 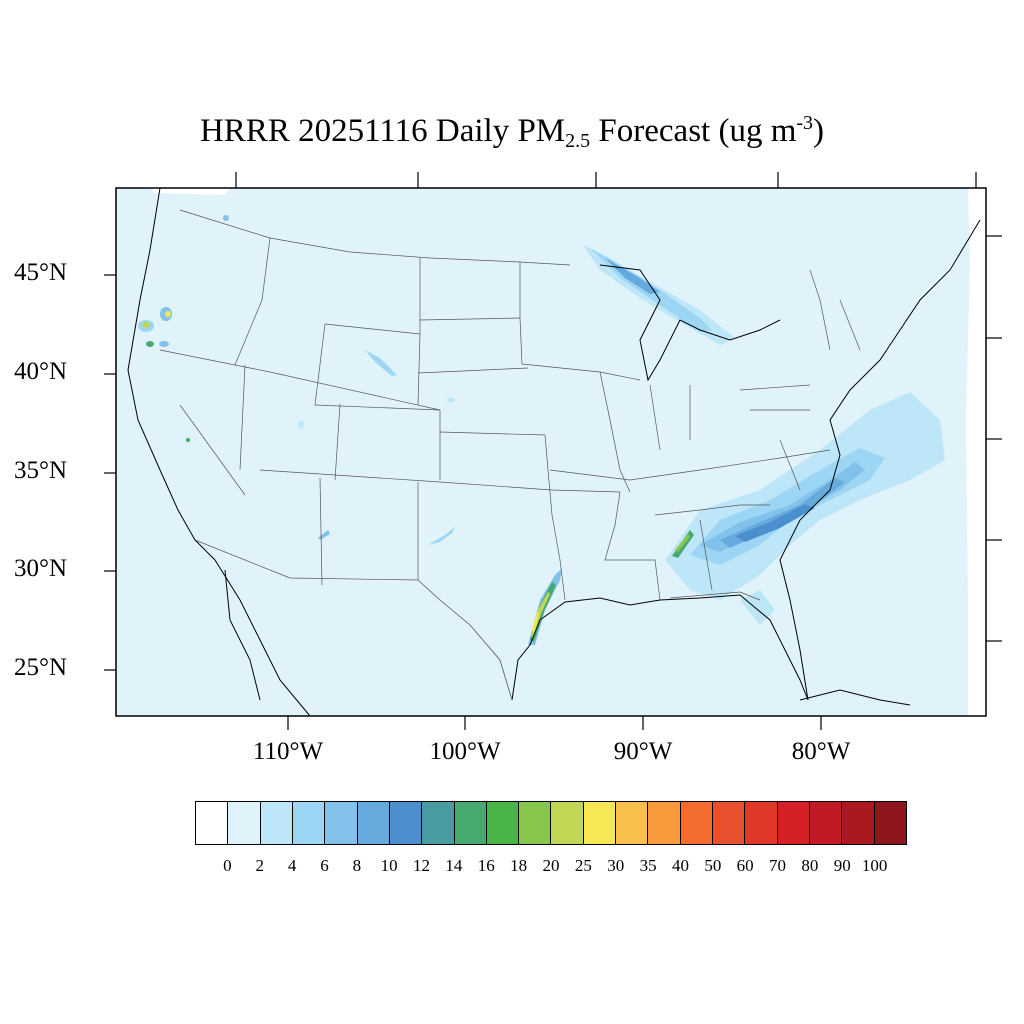 I want to click on colorbar-tick-label: 6, so click(x=324, y=865).